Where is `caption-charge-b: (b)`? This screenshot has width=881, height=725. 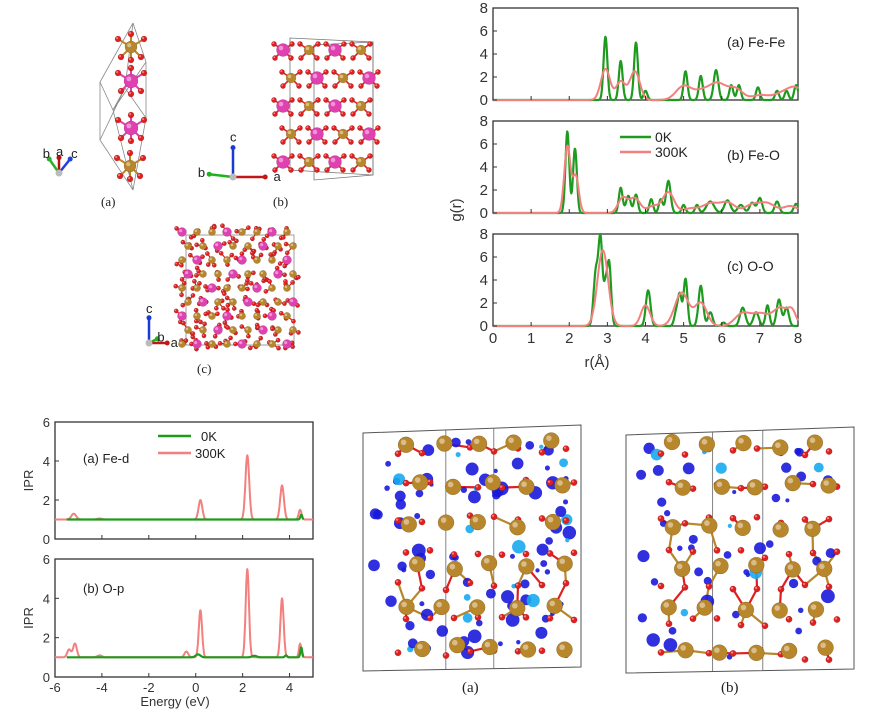
caption-charge-b: (b) is located at coordinates (730, 688).